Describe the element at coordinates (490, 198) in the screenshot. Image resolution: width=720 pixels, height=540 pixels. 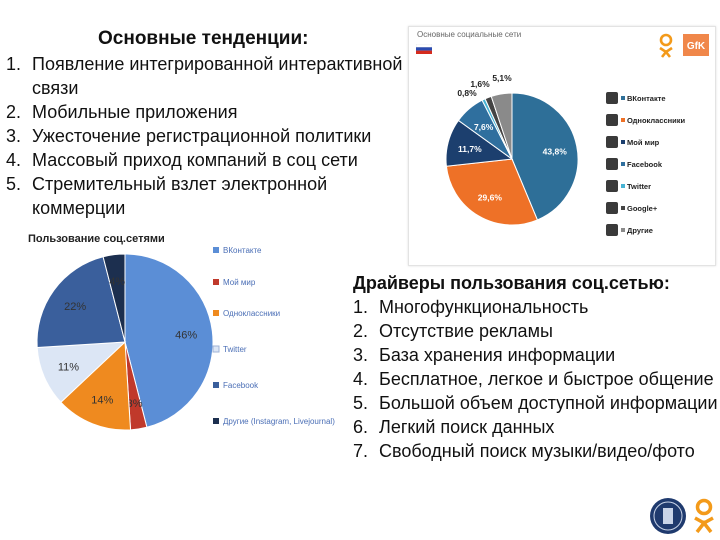
I see `slice-data-label: 29,6%` at that location.